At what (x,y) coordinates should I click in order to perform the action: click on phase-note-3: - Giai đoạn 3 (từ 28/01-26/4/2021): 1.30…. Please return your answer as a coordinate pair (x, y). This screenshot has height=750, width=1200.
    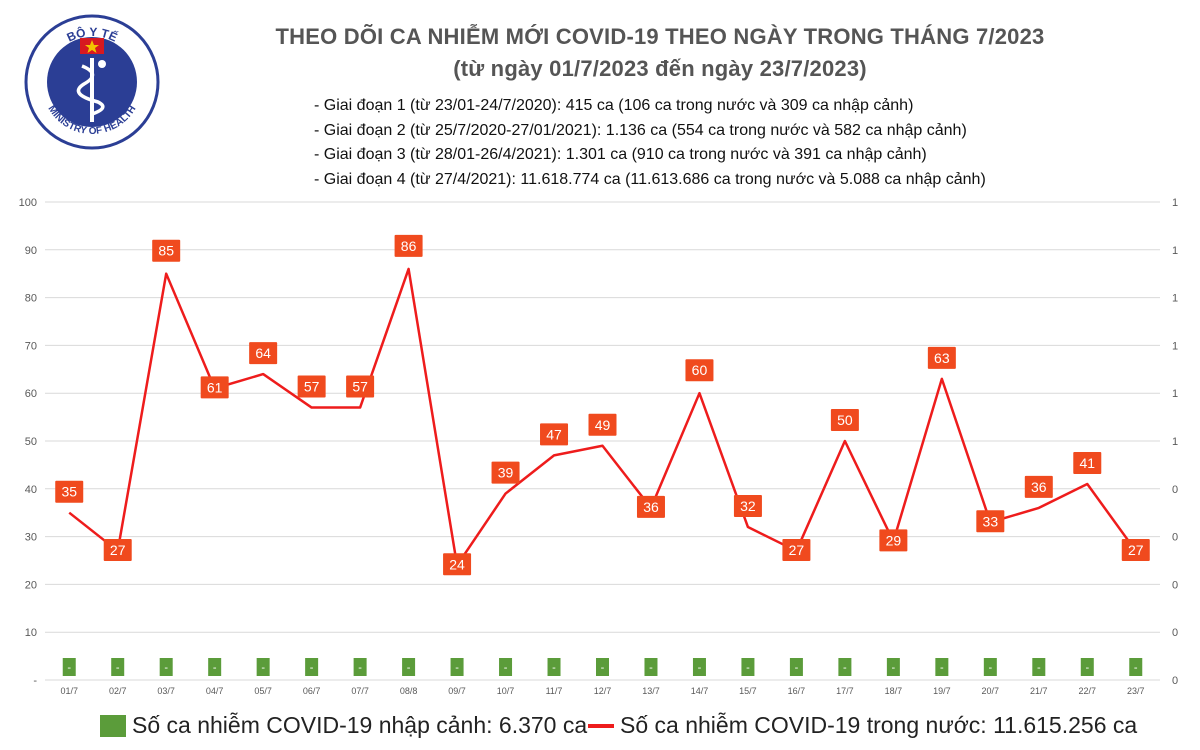
    Looking at the image, I should click on (620, 154).